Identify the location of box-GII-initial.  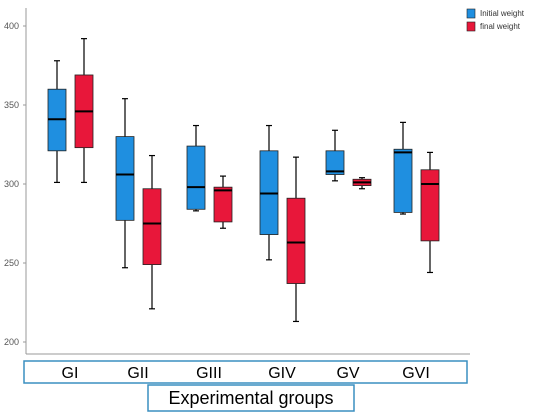
(125, 183).